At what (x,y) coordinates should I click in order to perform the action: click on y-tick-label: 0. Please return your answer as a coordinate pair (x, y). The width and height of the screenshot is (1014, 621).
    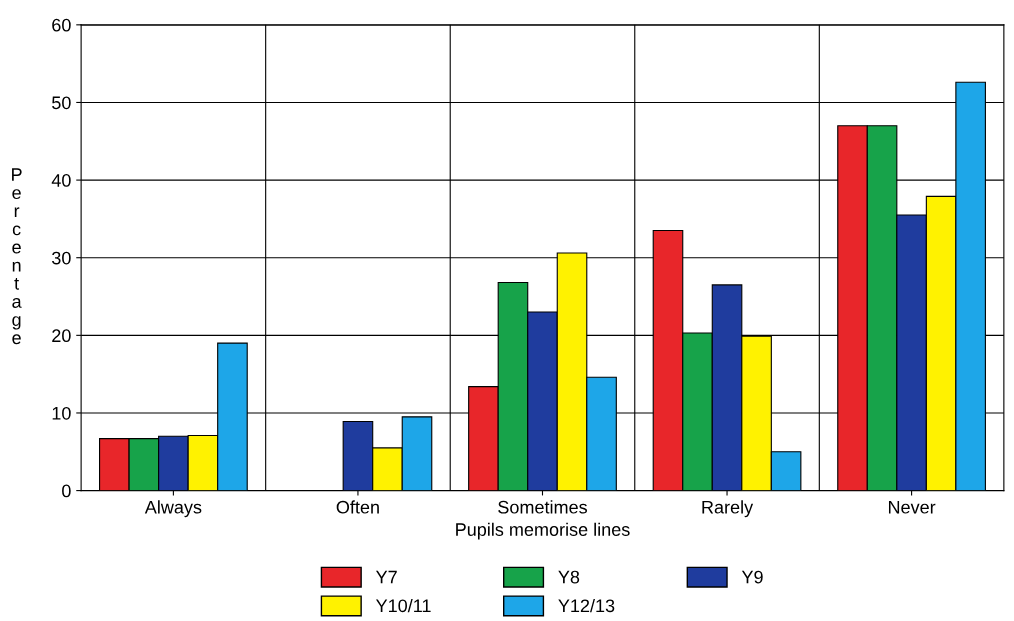
    Looking at the image, I should click on (66, 491).